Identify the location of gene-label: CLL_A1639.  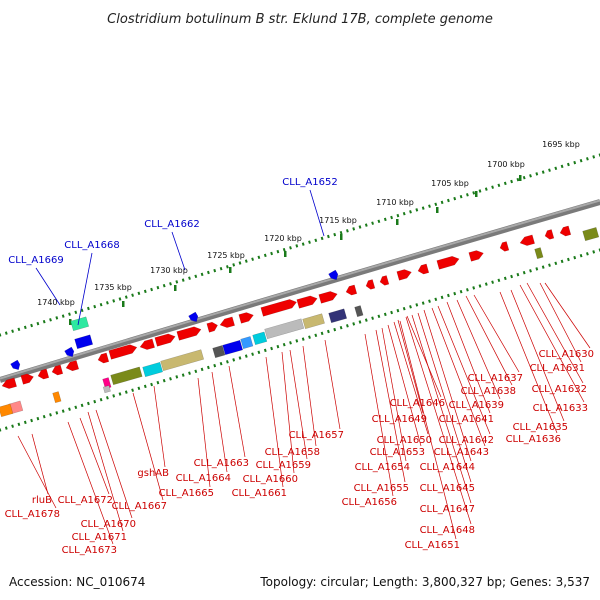
(476, 405).